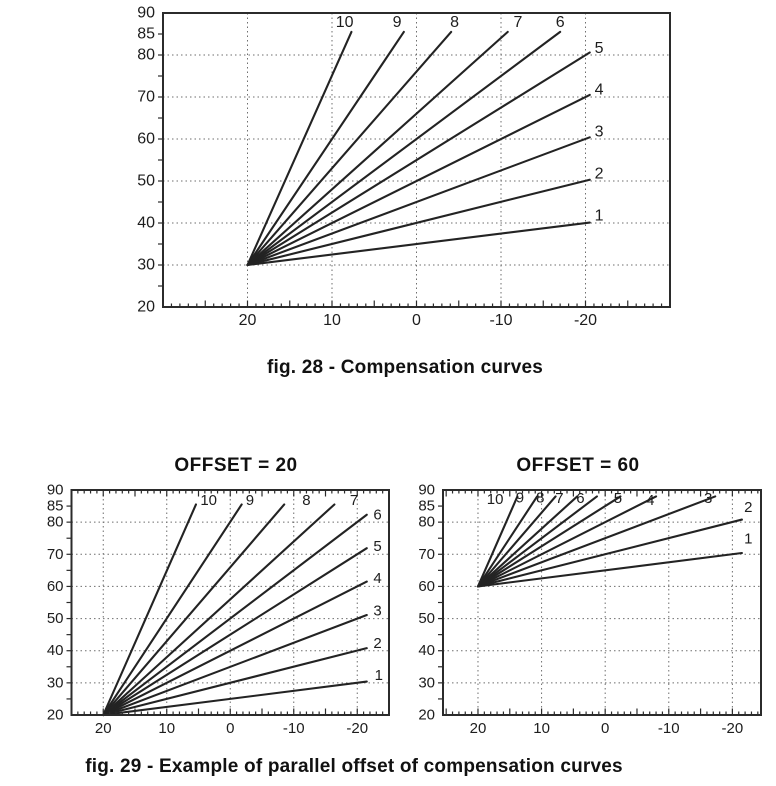 The height and width of the screenshot is (786, 776). I want to click on svg-text: -20, so click(357, 728).